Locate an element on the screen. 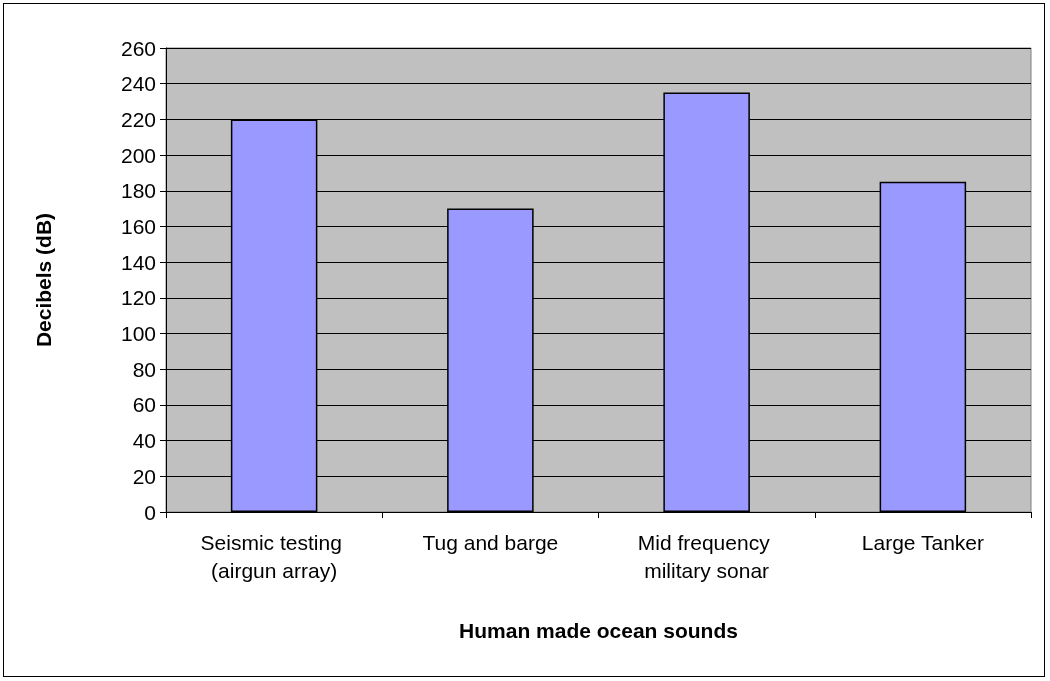 Image resolution: width=1050 pixels, height=681 pixels. y-tick-label: 240 is located at coordinates (138, 84).